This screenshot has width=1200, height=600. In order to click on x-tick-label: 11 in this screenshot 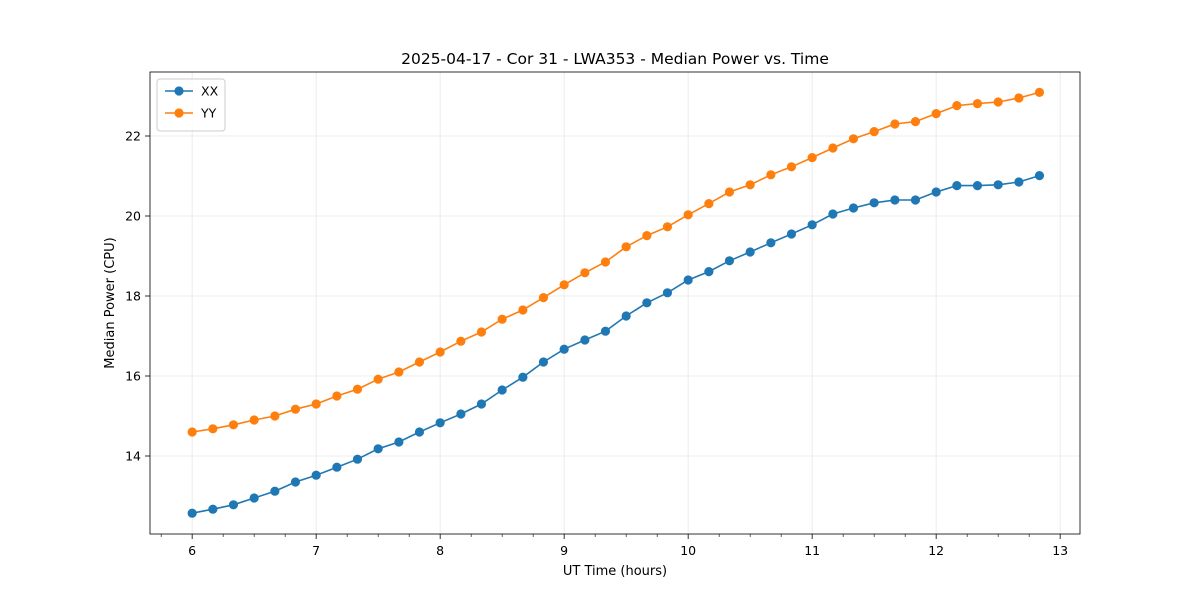, I will do `click(812, 550)`.